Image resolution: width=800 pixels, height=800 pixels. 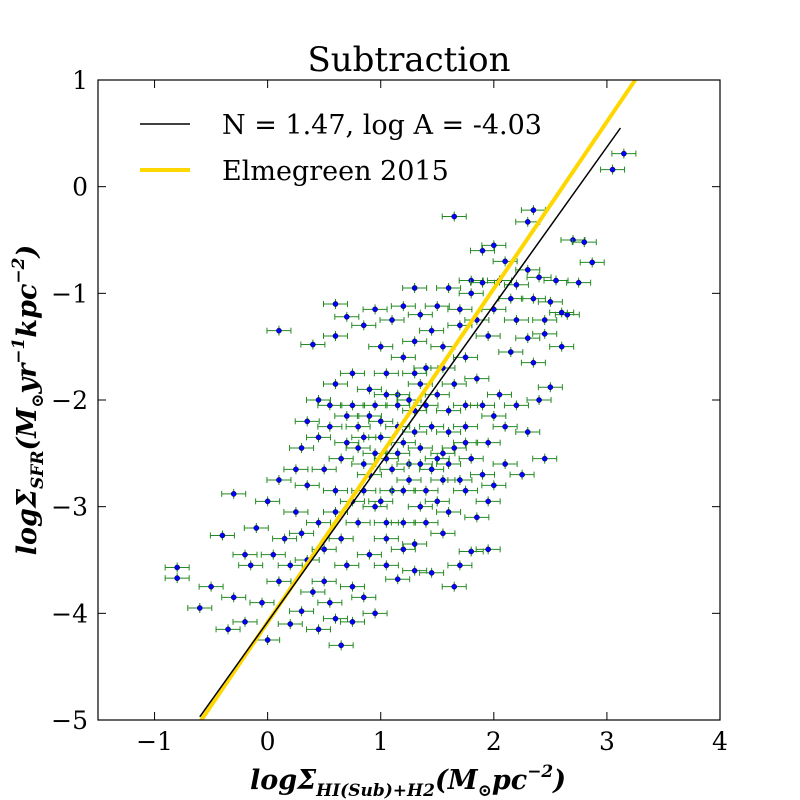 What do you see at coordinates (69, 400) in the screenshot?
I see `y-tick-label: −2` at bounding box center [69, 400].